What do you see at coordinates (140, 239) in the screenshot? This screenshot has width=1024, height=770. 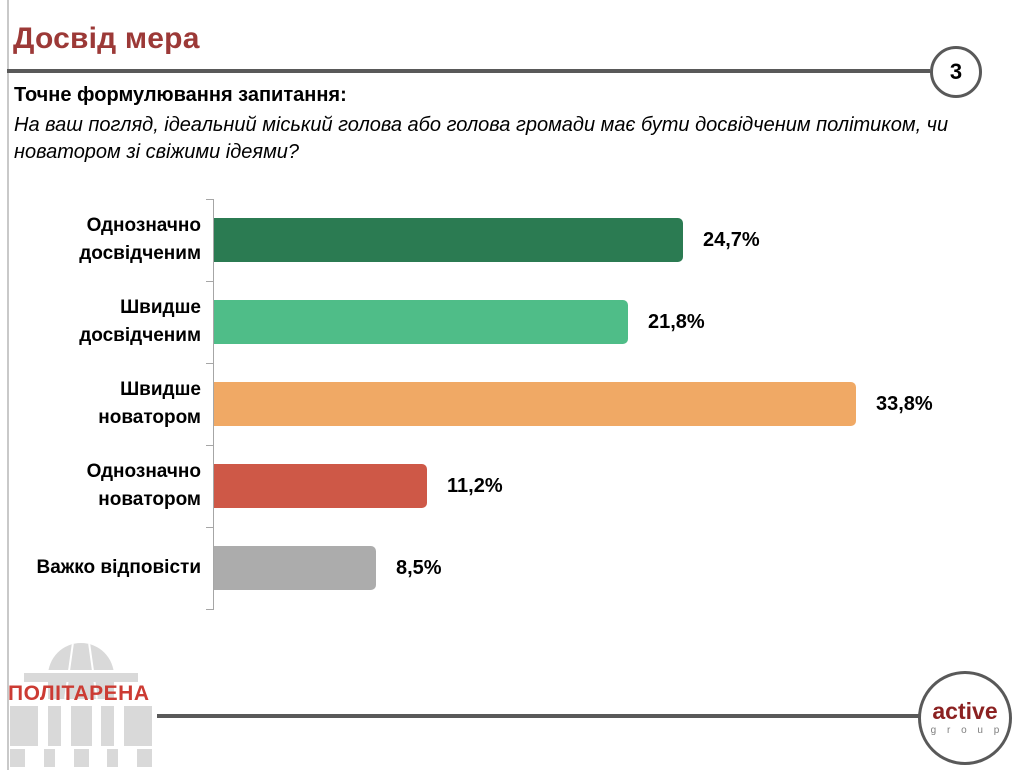 I see `category-label: Однозначно досвідченим` at bounding box center [140, 239].